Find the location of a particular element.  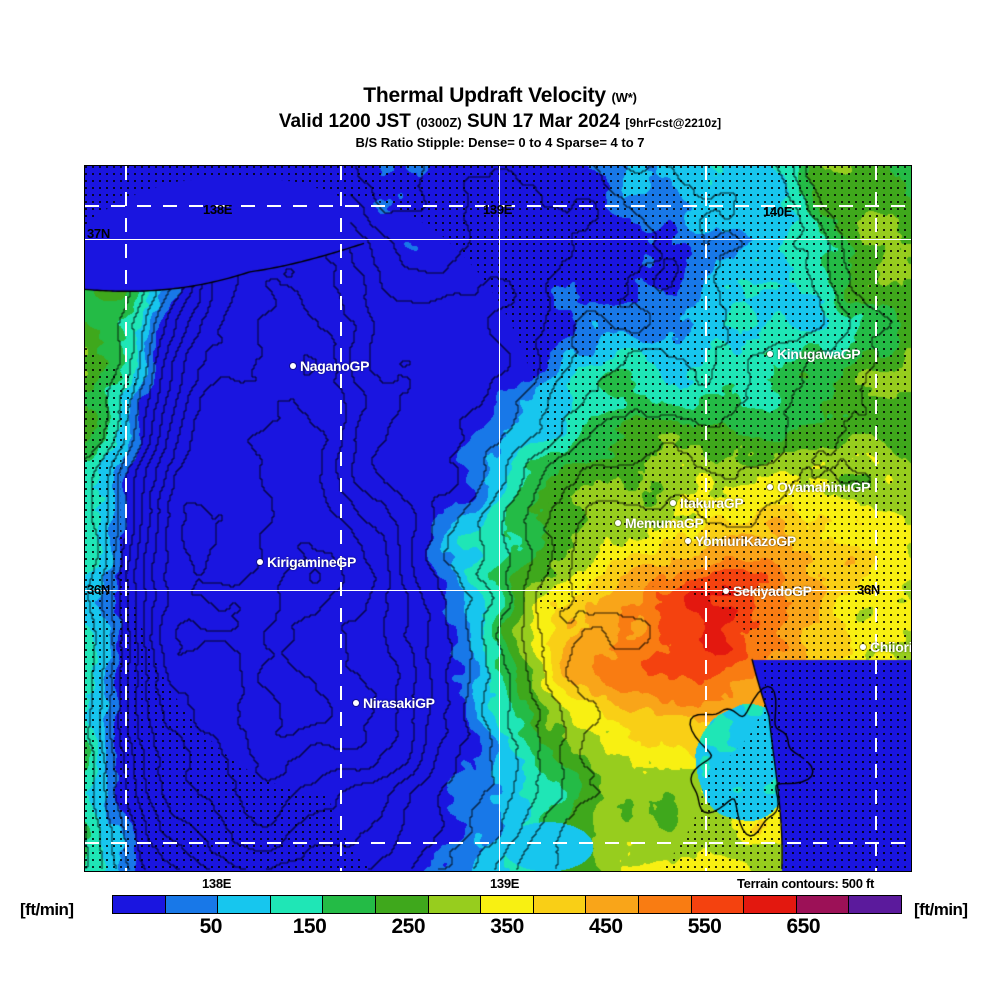

graticule-label-37N: 37N is located at coordinates (98, 233).